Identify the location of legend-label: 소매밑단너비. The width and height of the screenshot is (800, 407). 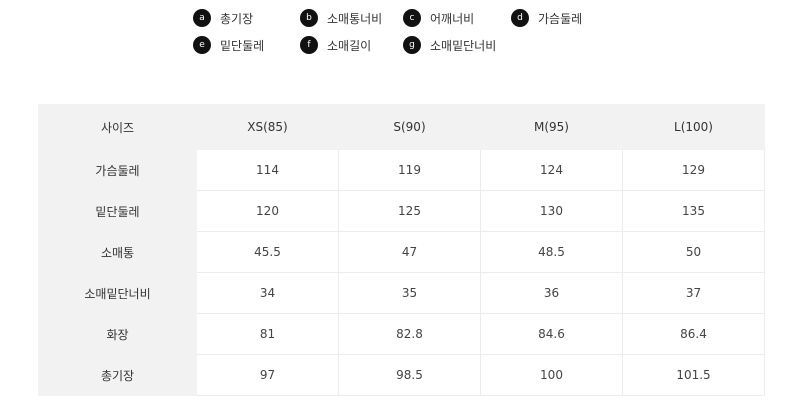
(463, 45).